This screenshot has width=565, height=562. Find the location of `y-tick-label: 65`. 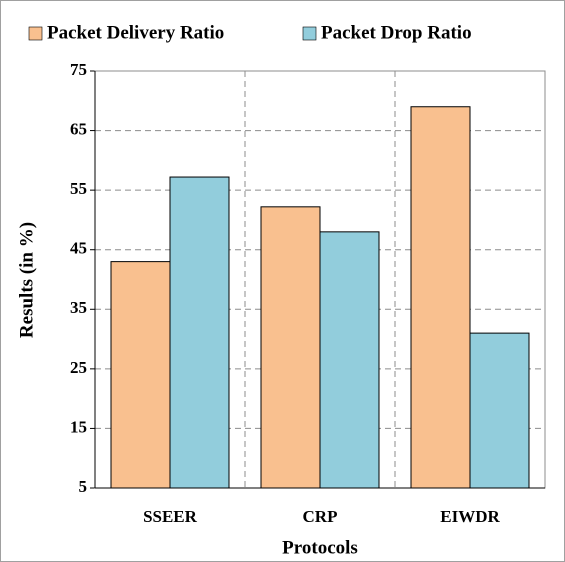

y-tick-label: 65 is located at coordinates (78, 128).